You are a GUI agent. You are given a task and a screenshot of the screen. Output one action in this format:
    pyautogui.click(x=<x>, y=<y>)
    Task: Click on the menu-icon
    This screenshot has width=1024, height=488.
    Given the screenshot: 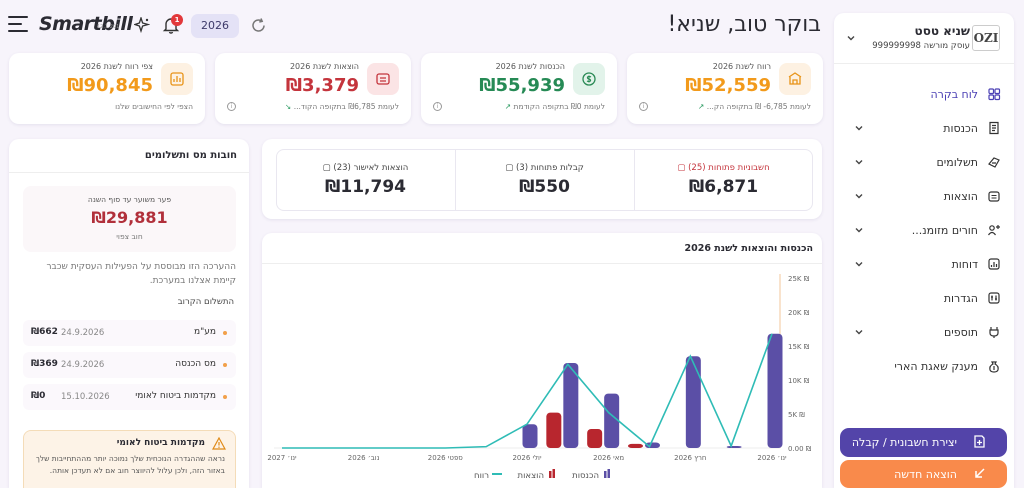 What is the action you would take?
    pyautogui.click(x=21, y=24)
    